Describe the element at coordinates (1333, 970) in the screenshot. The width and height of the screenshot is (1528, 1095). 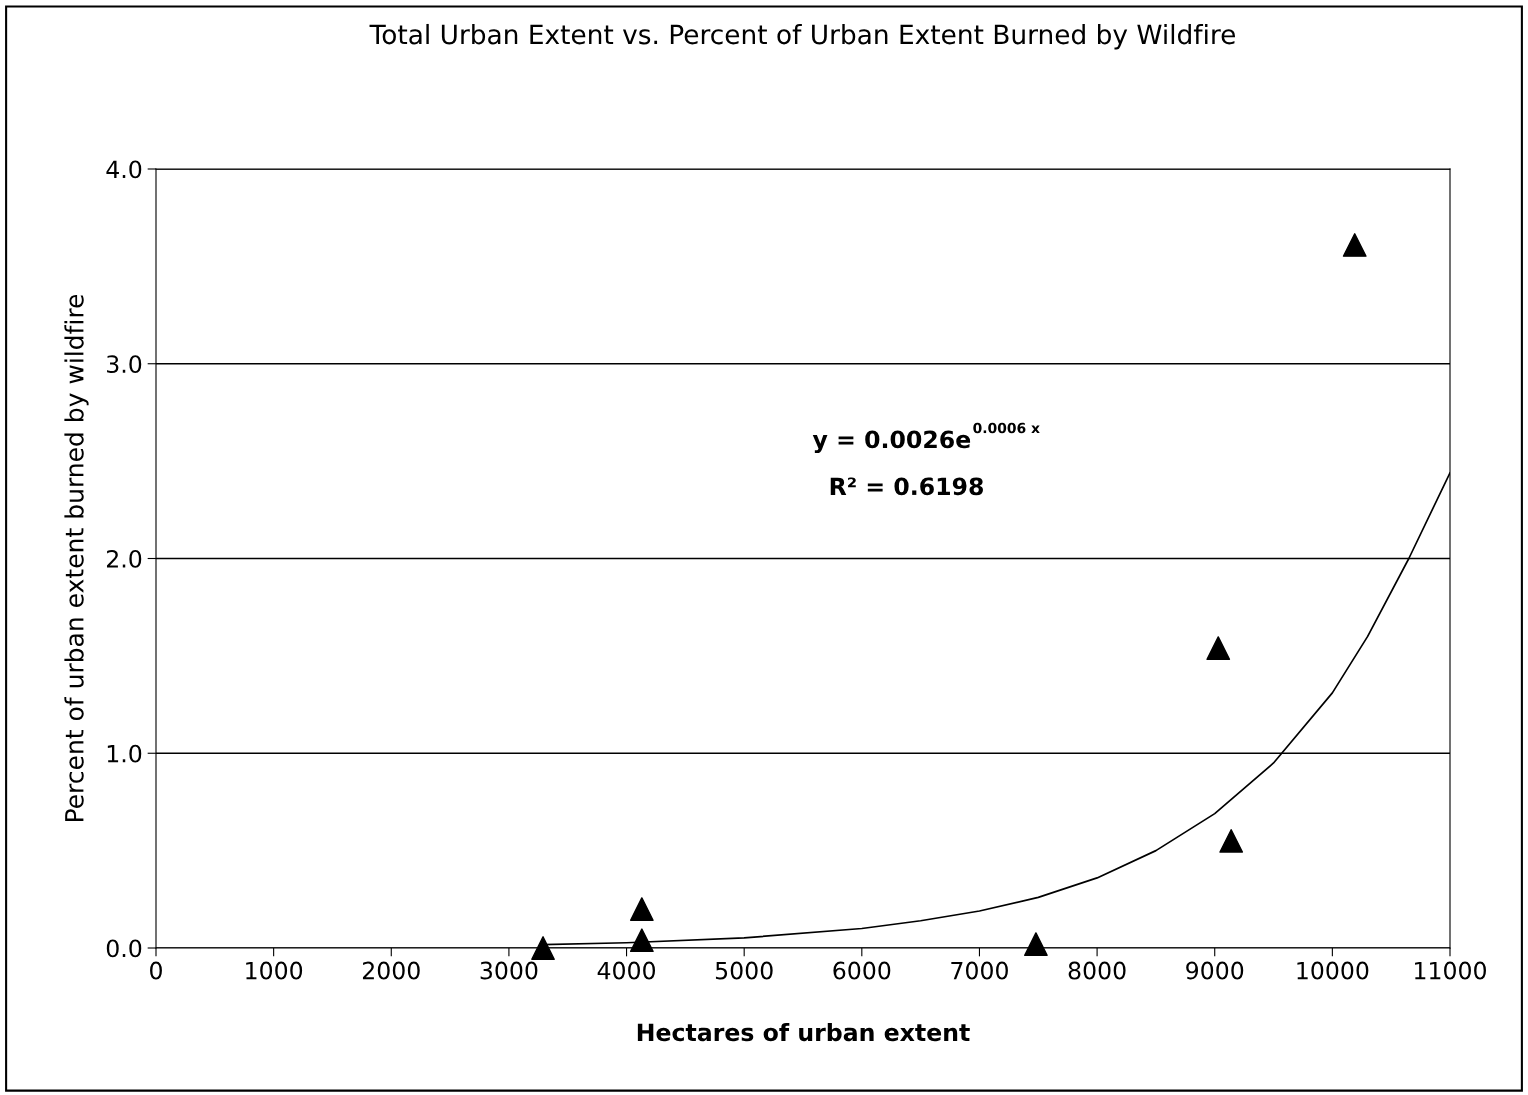
I see `x-tick-label: 10000` at that location.